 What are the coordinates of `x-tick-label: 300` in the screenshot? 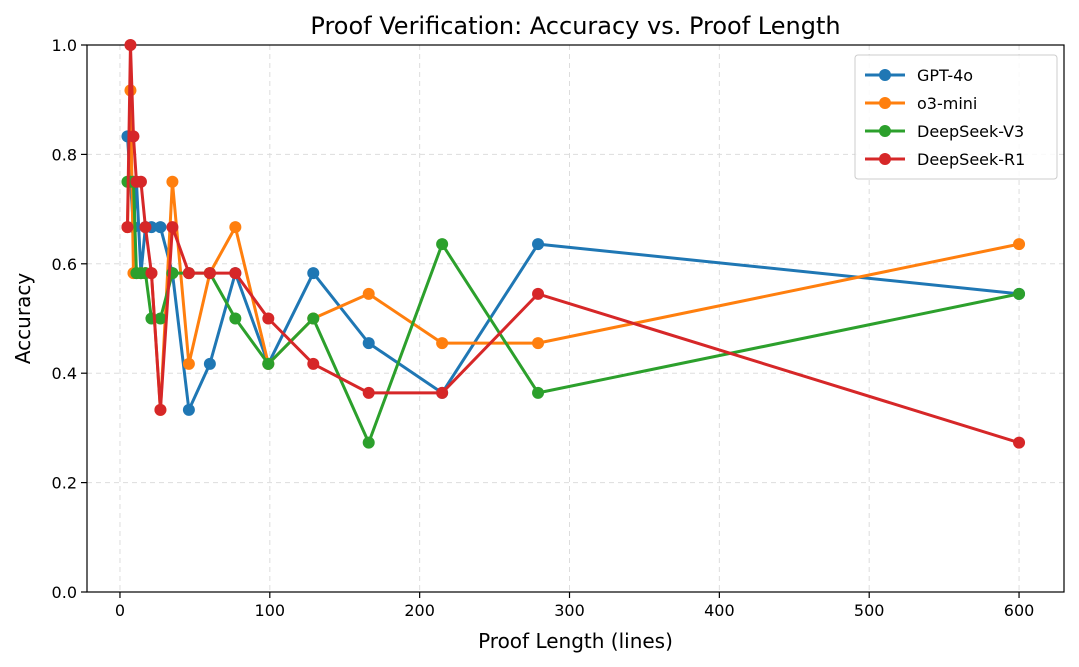 It's located at (569, 610).